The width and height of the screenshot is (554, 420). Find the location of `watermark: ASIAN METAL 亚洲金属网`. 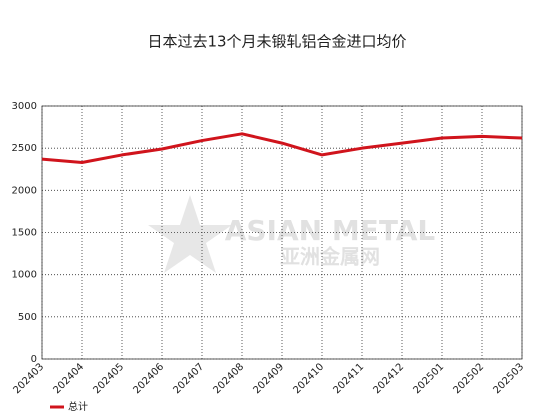

watermark: ASIAN METAL 亚洲金属网 is located at coordinates (291, 234).